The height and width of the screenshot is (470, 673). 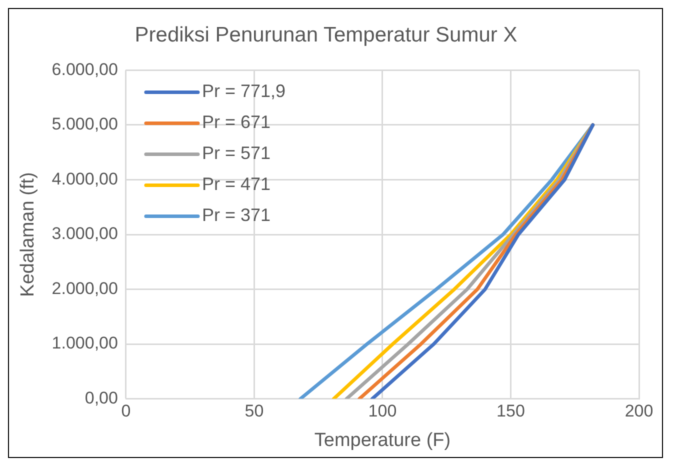 What do you see at coordinates (236, 215) in the screenshot?
I see `legend-label: Pr = 371` at bounding box center [236, 215].